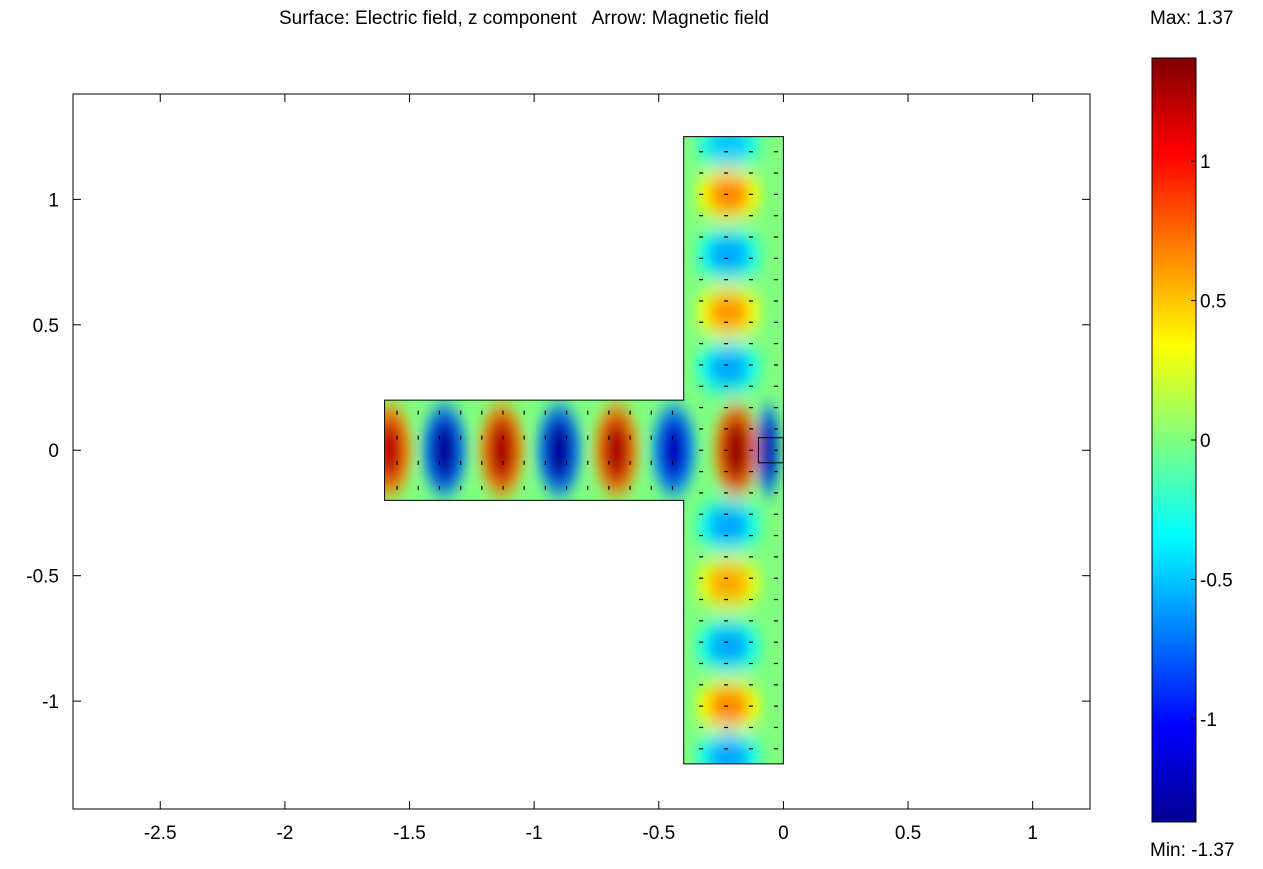 Image resolution: width=1263 pixels, height=869 pixels. I want to click on colorbar-max-label: Max: 1.37, so click(1192, 18).